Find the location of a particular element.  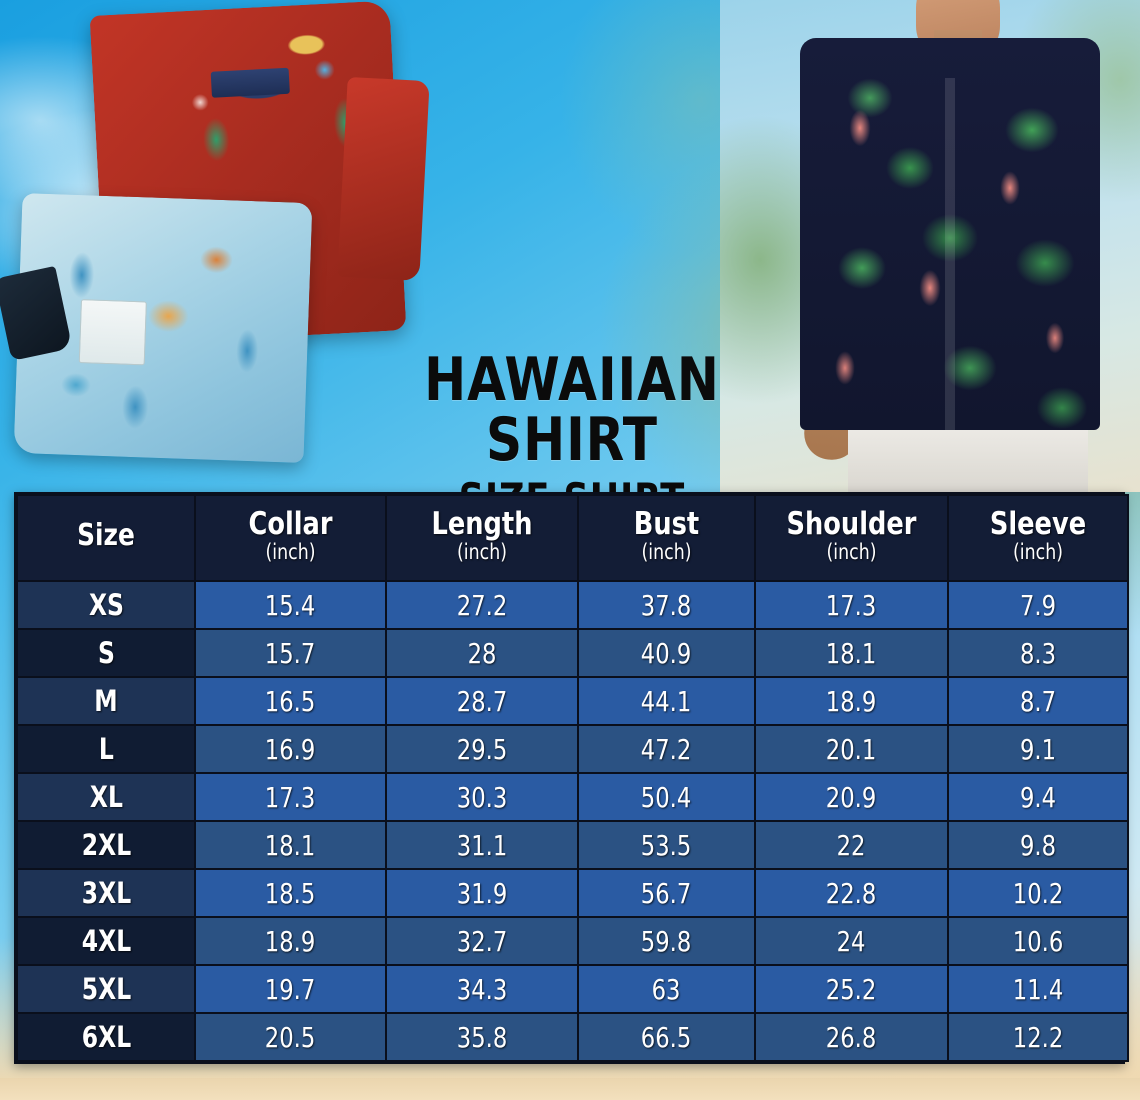

cell-sleeve: 9.1 is located at coordinates (1038, 749).